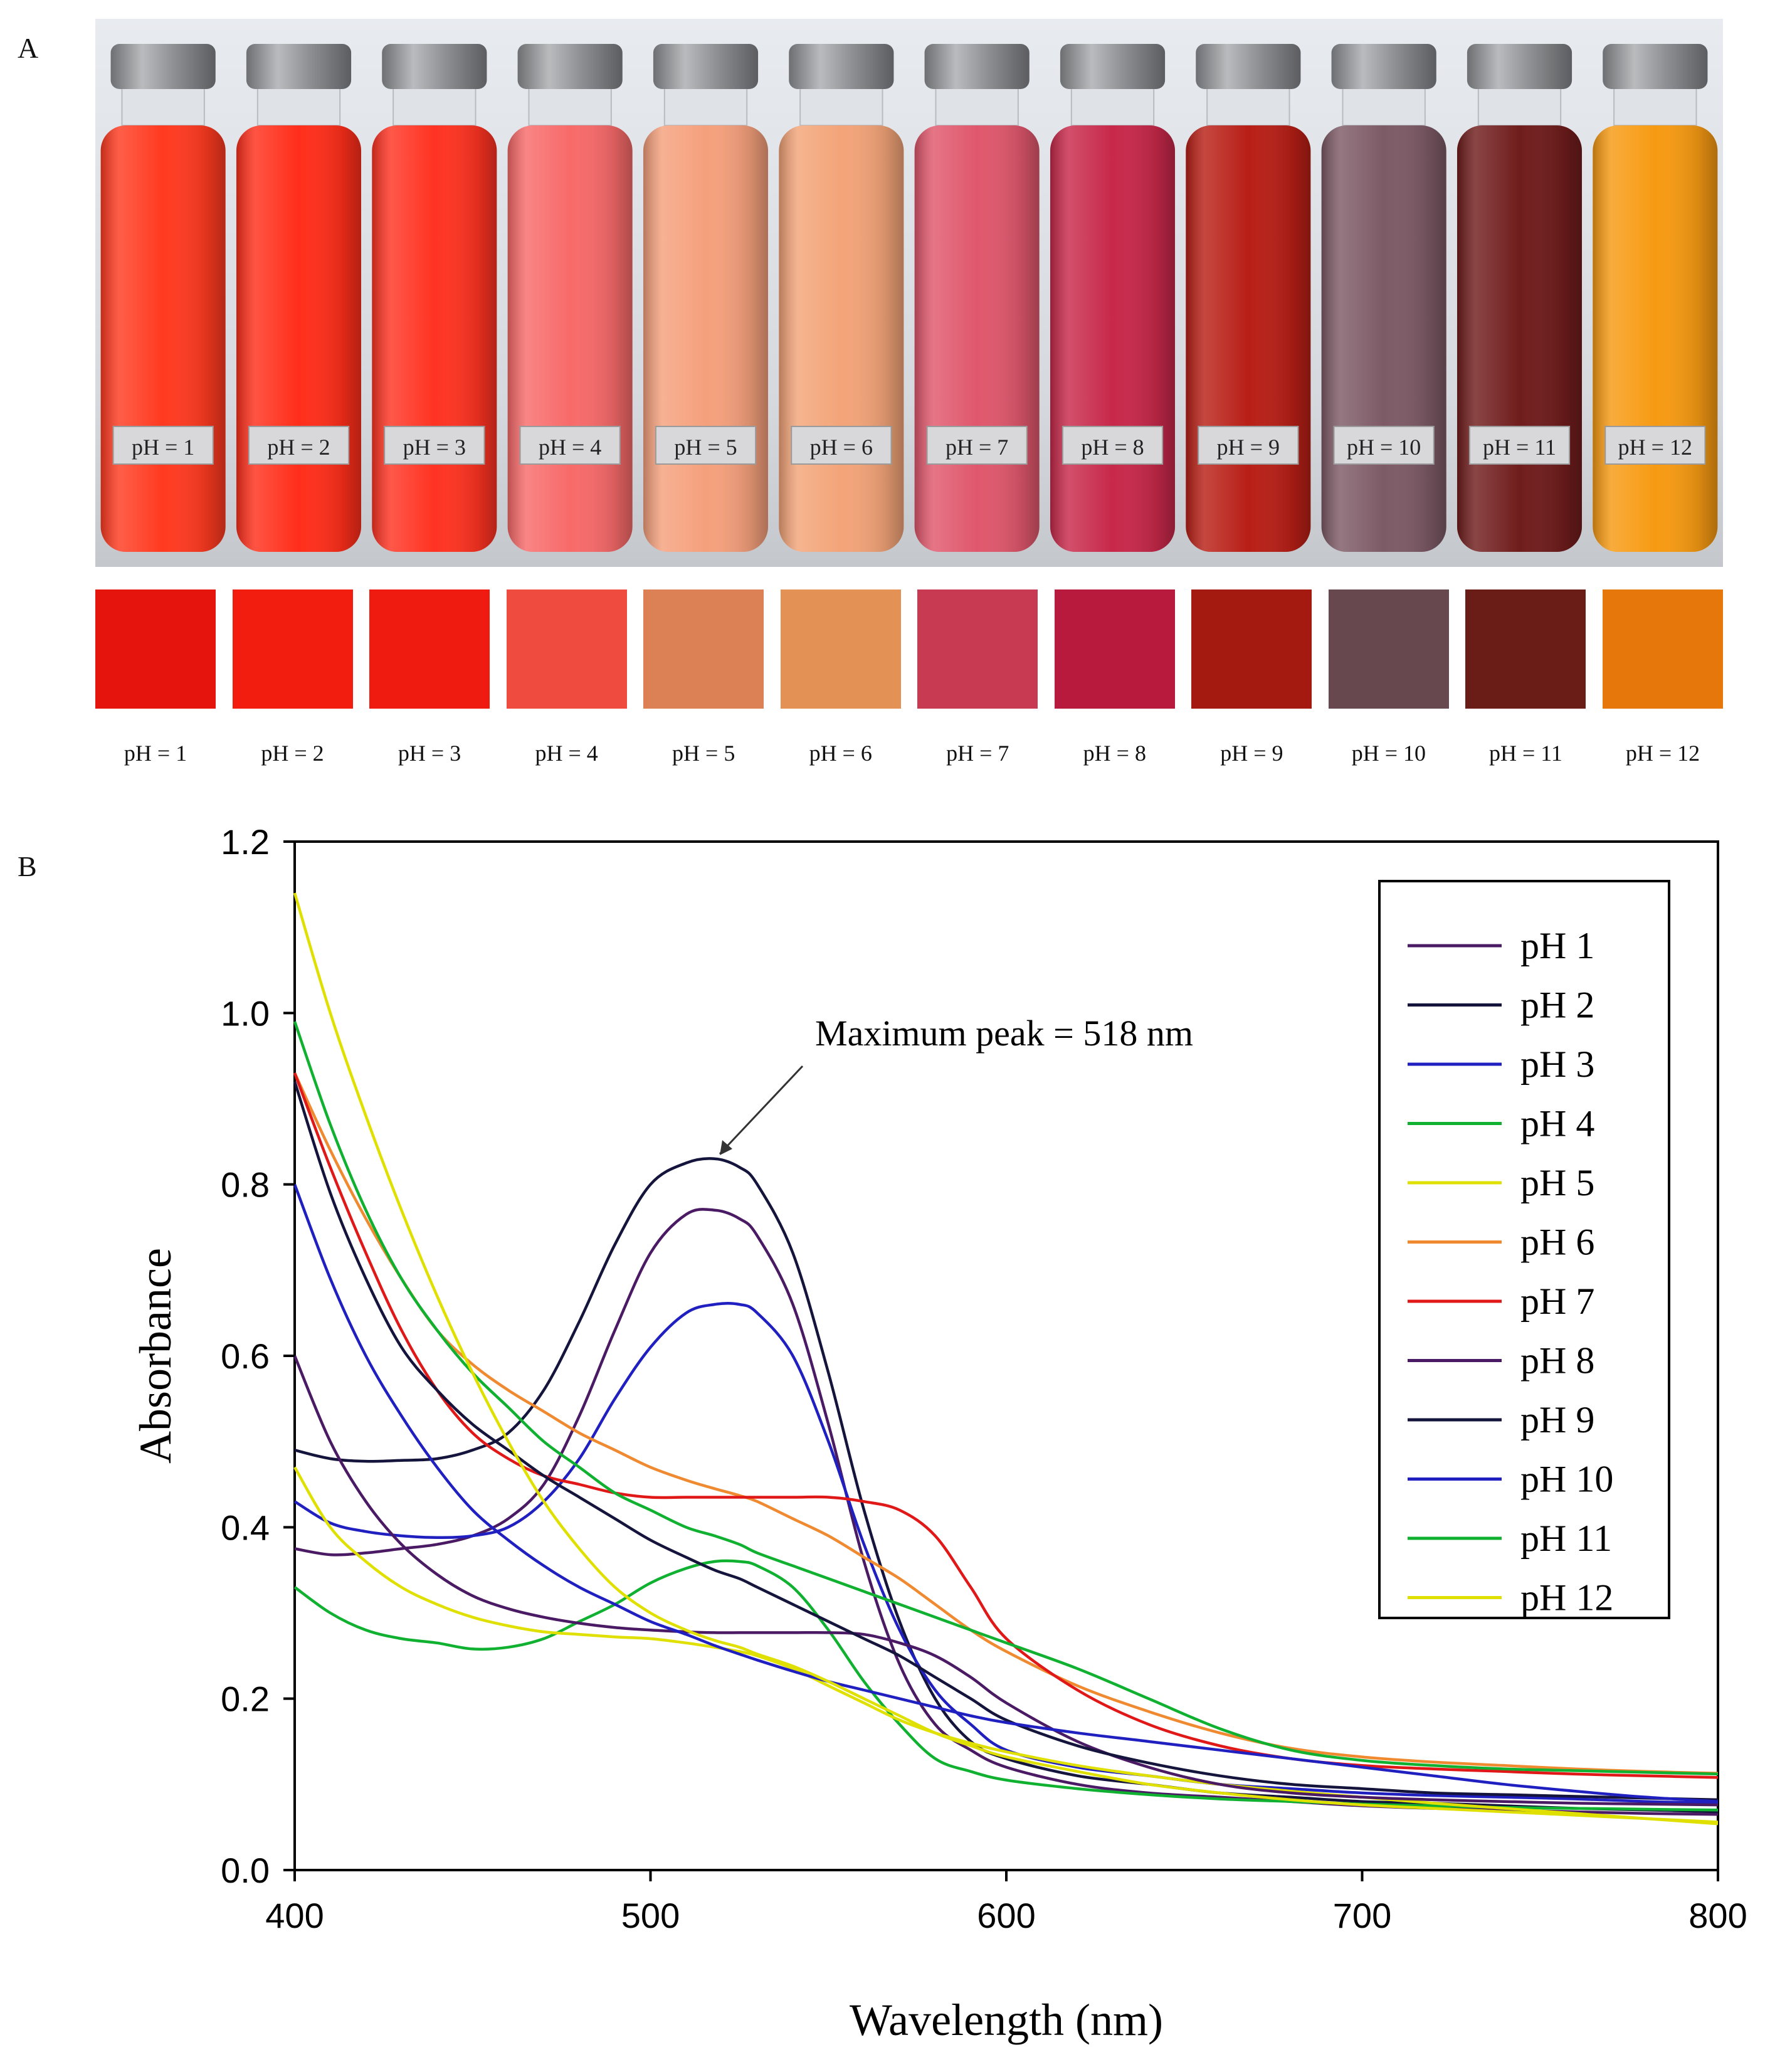  What do you see at coordinates (27, 866) in the screenshot?
I see `panel-label-b: B` at bounding box center [27, 866].